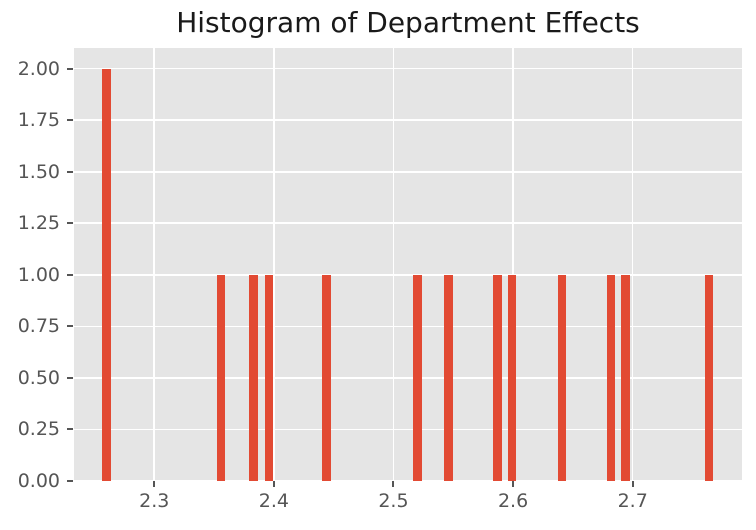 This screenshot has width=756, height=530. I want to click on y-tick-label: 0.50, so click(38, 377).